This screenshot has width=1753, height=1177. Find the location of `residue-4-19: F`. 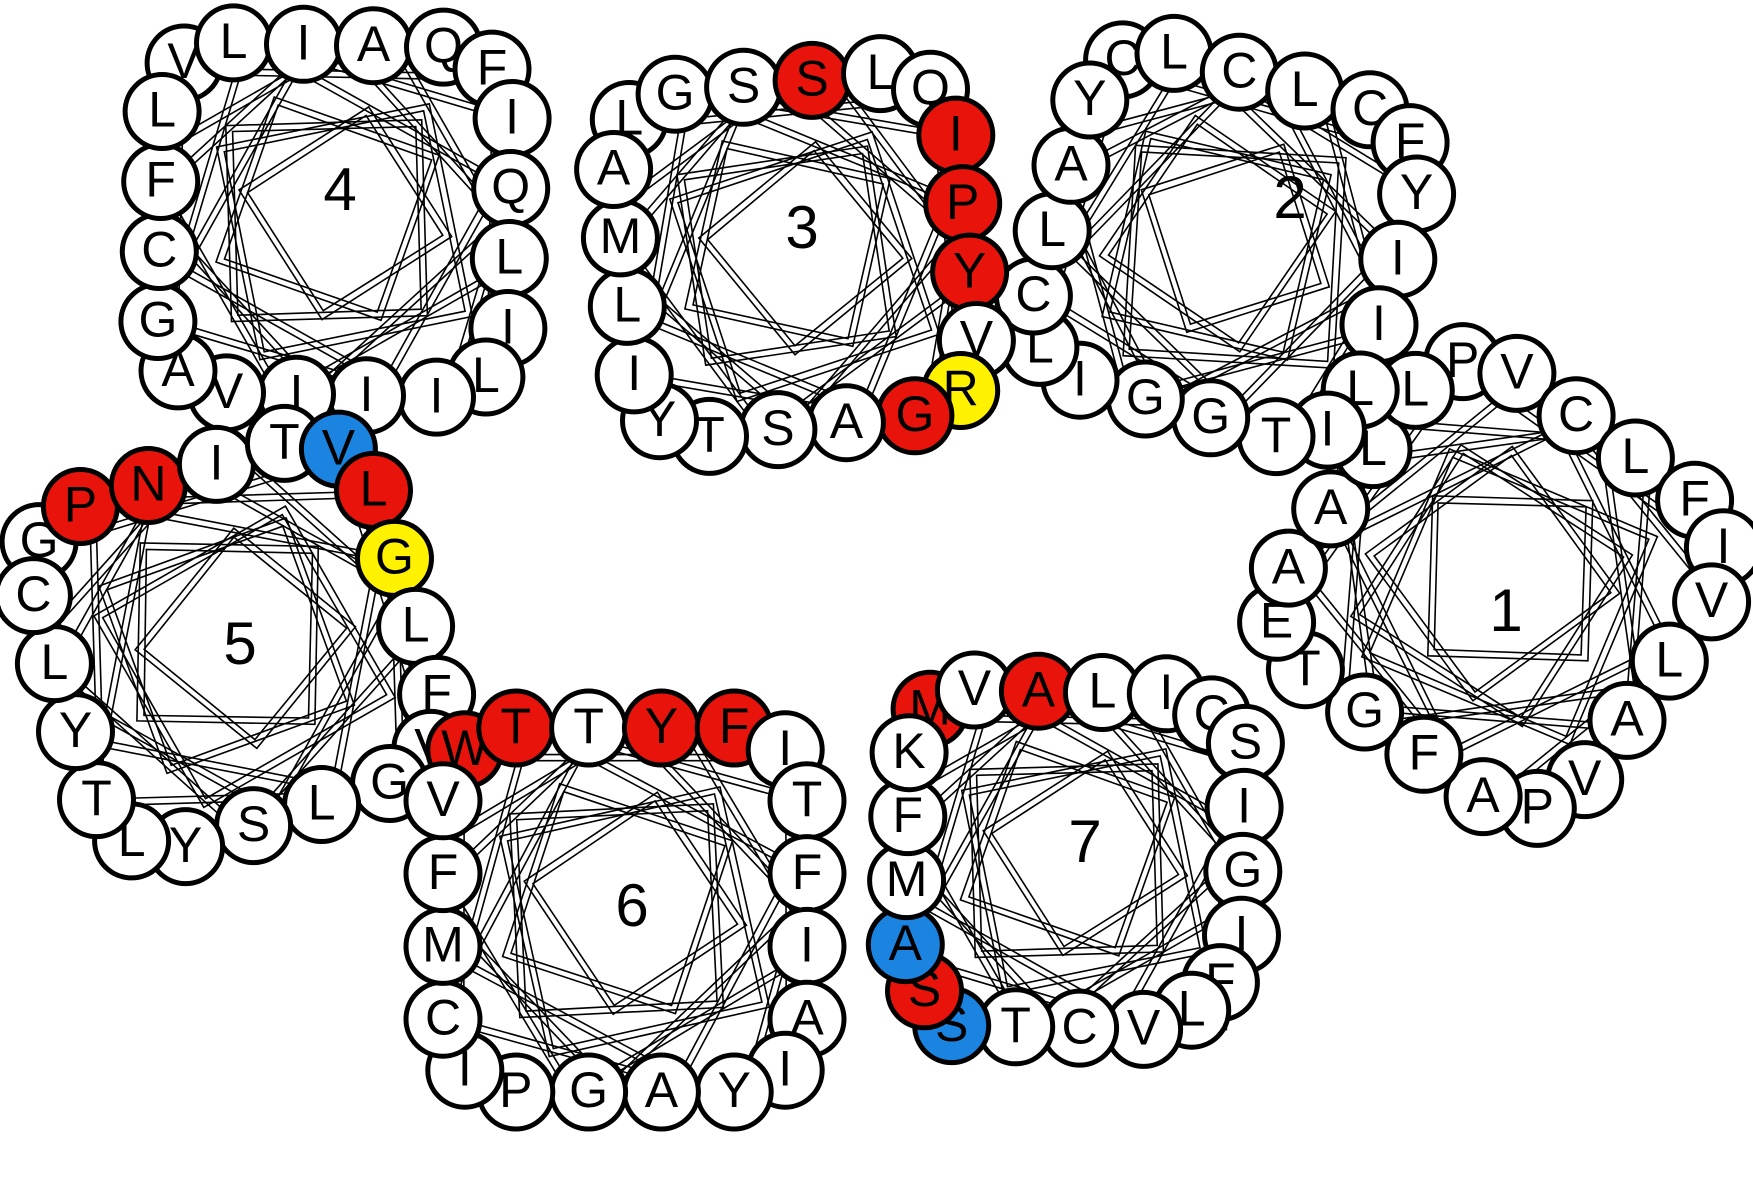

residue-4-19: F is located at coordinates (161, 181).